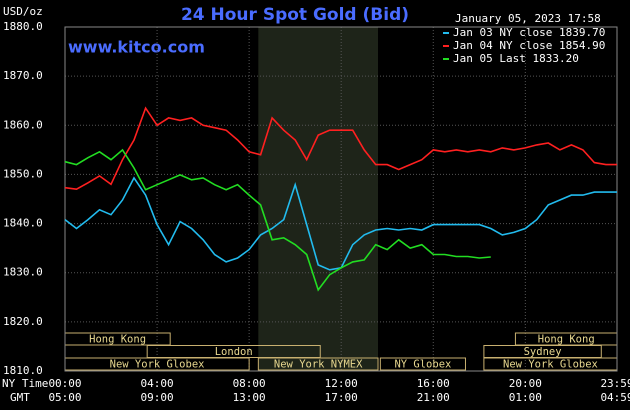 The image size is (630, 410). I want to click on timestamp: January 05, 2023 17:58, so click(528, 18).